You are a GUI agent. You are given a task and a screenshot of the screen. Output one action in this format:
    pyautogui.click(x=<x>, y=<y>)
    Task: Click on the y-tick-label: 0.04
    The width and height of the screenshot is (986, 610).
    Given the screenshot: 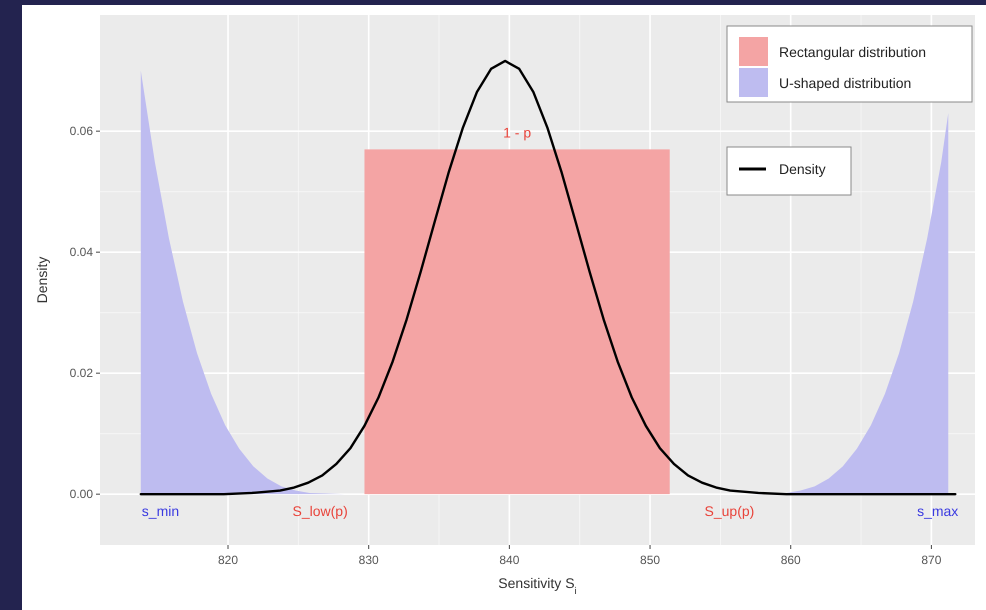 What is the action you would take?
    pyautogui.click(x=82, y=252)
    